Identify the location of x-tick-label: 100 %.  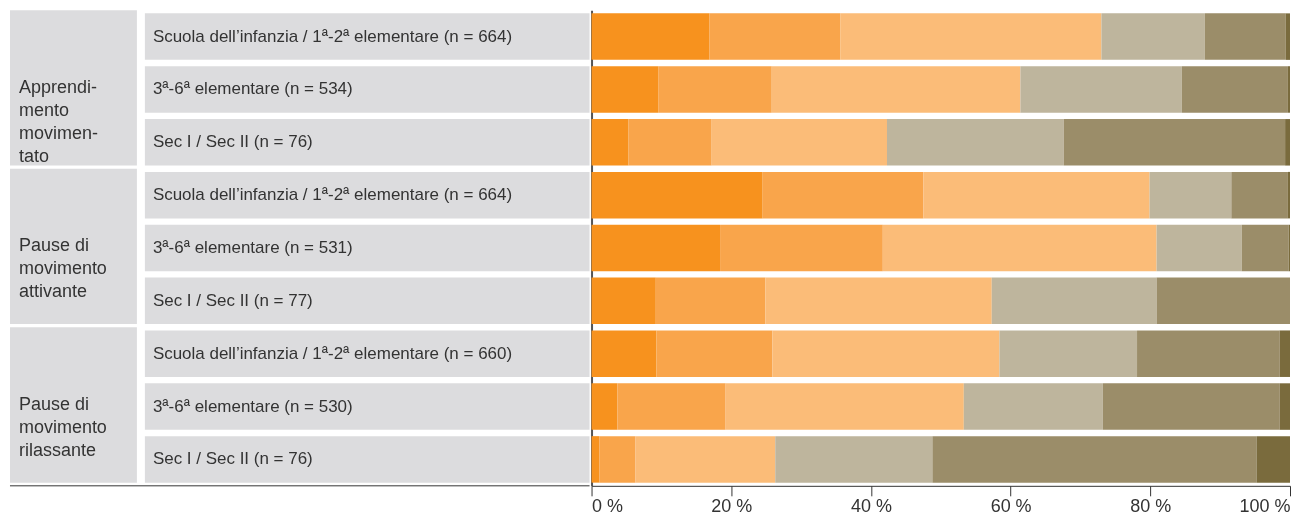
(1265, 505).